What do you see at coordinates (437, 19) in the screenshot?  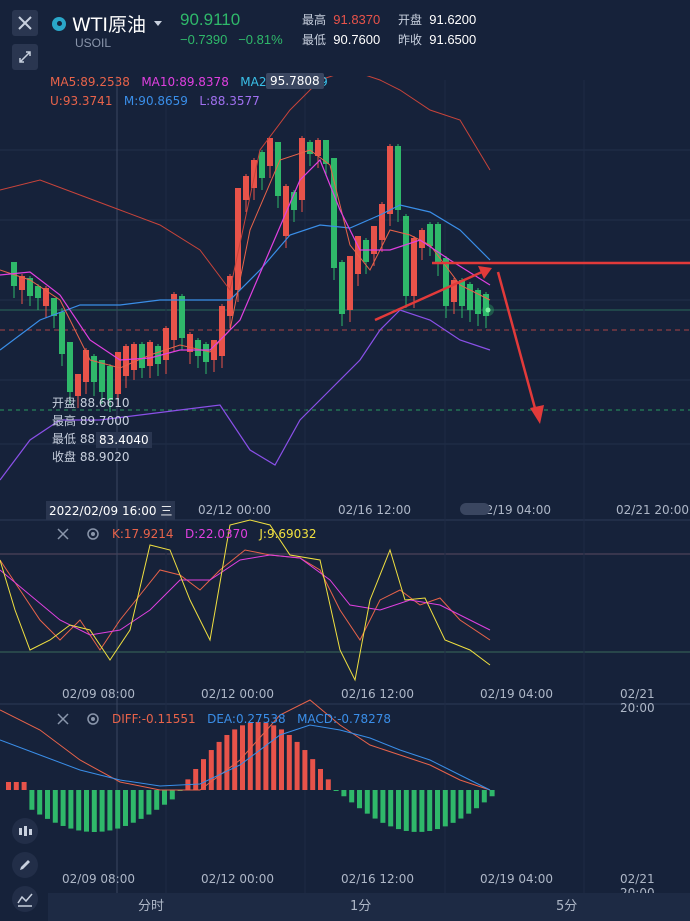 I see `stat-open: 开盘 91.6200` at bounding box center [437, 19].